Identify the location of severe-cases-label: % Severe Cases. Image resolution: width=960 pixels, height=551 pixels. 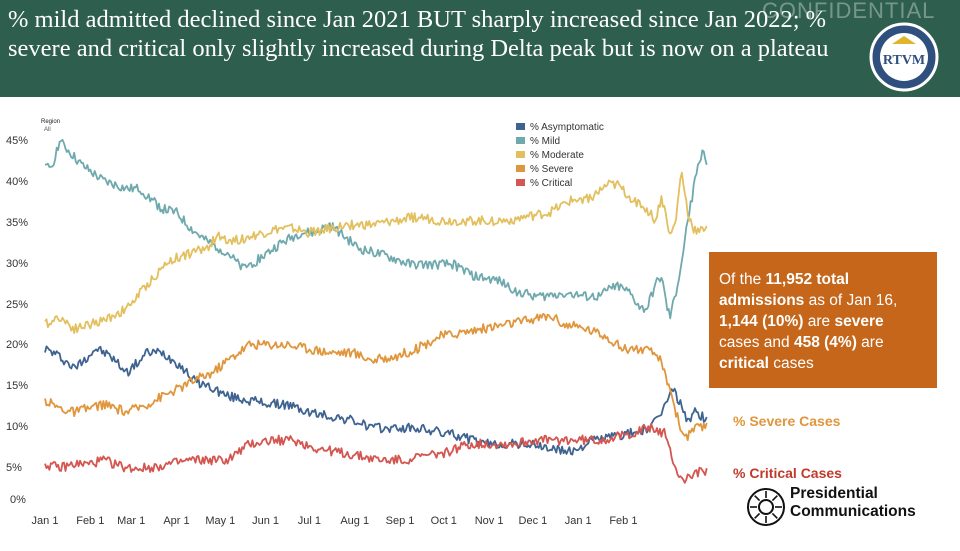
(787, 421).